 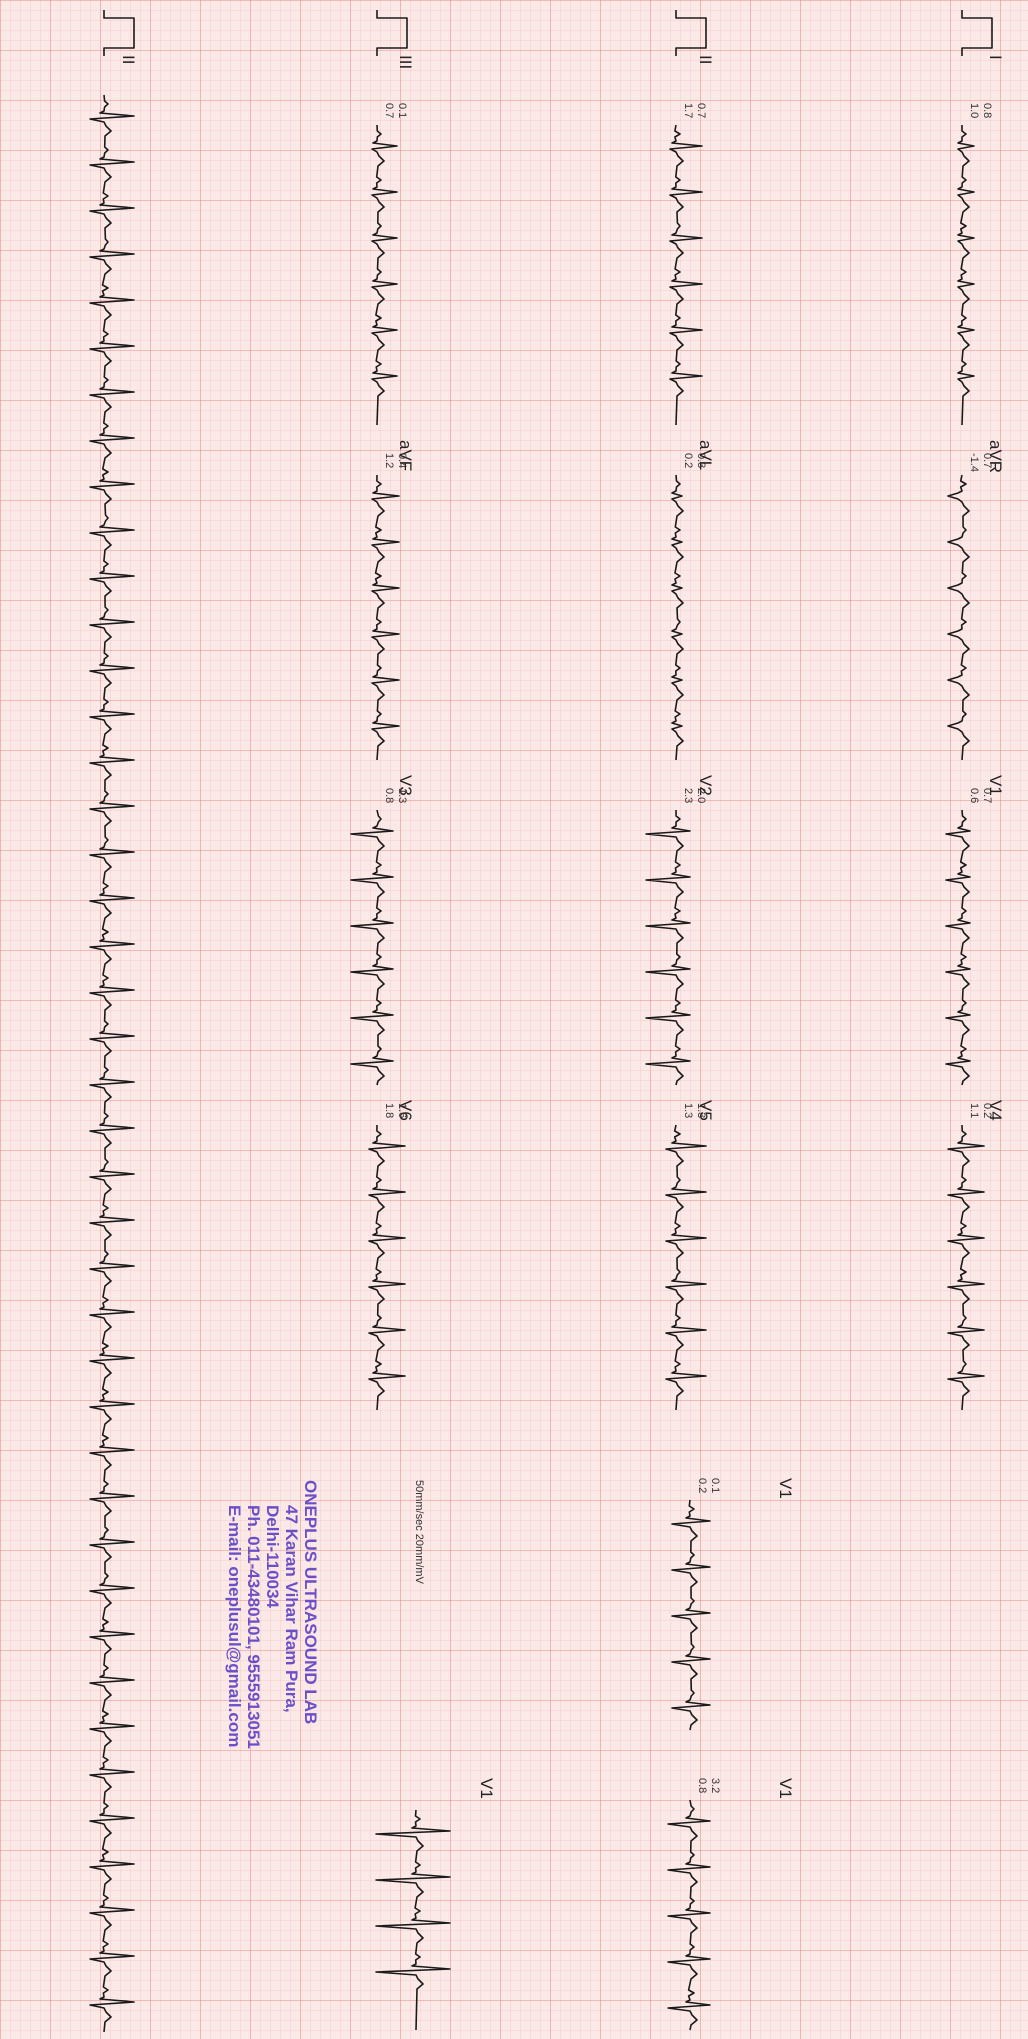 I want to click on lead-label: V4, so click(x=995, y=1110).